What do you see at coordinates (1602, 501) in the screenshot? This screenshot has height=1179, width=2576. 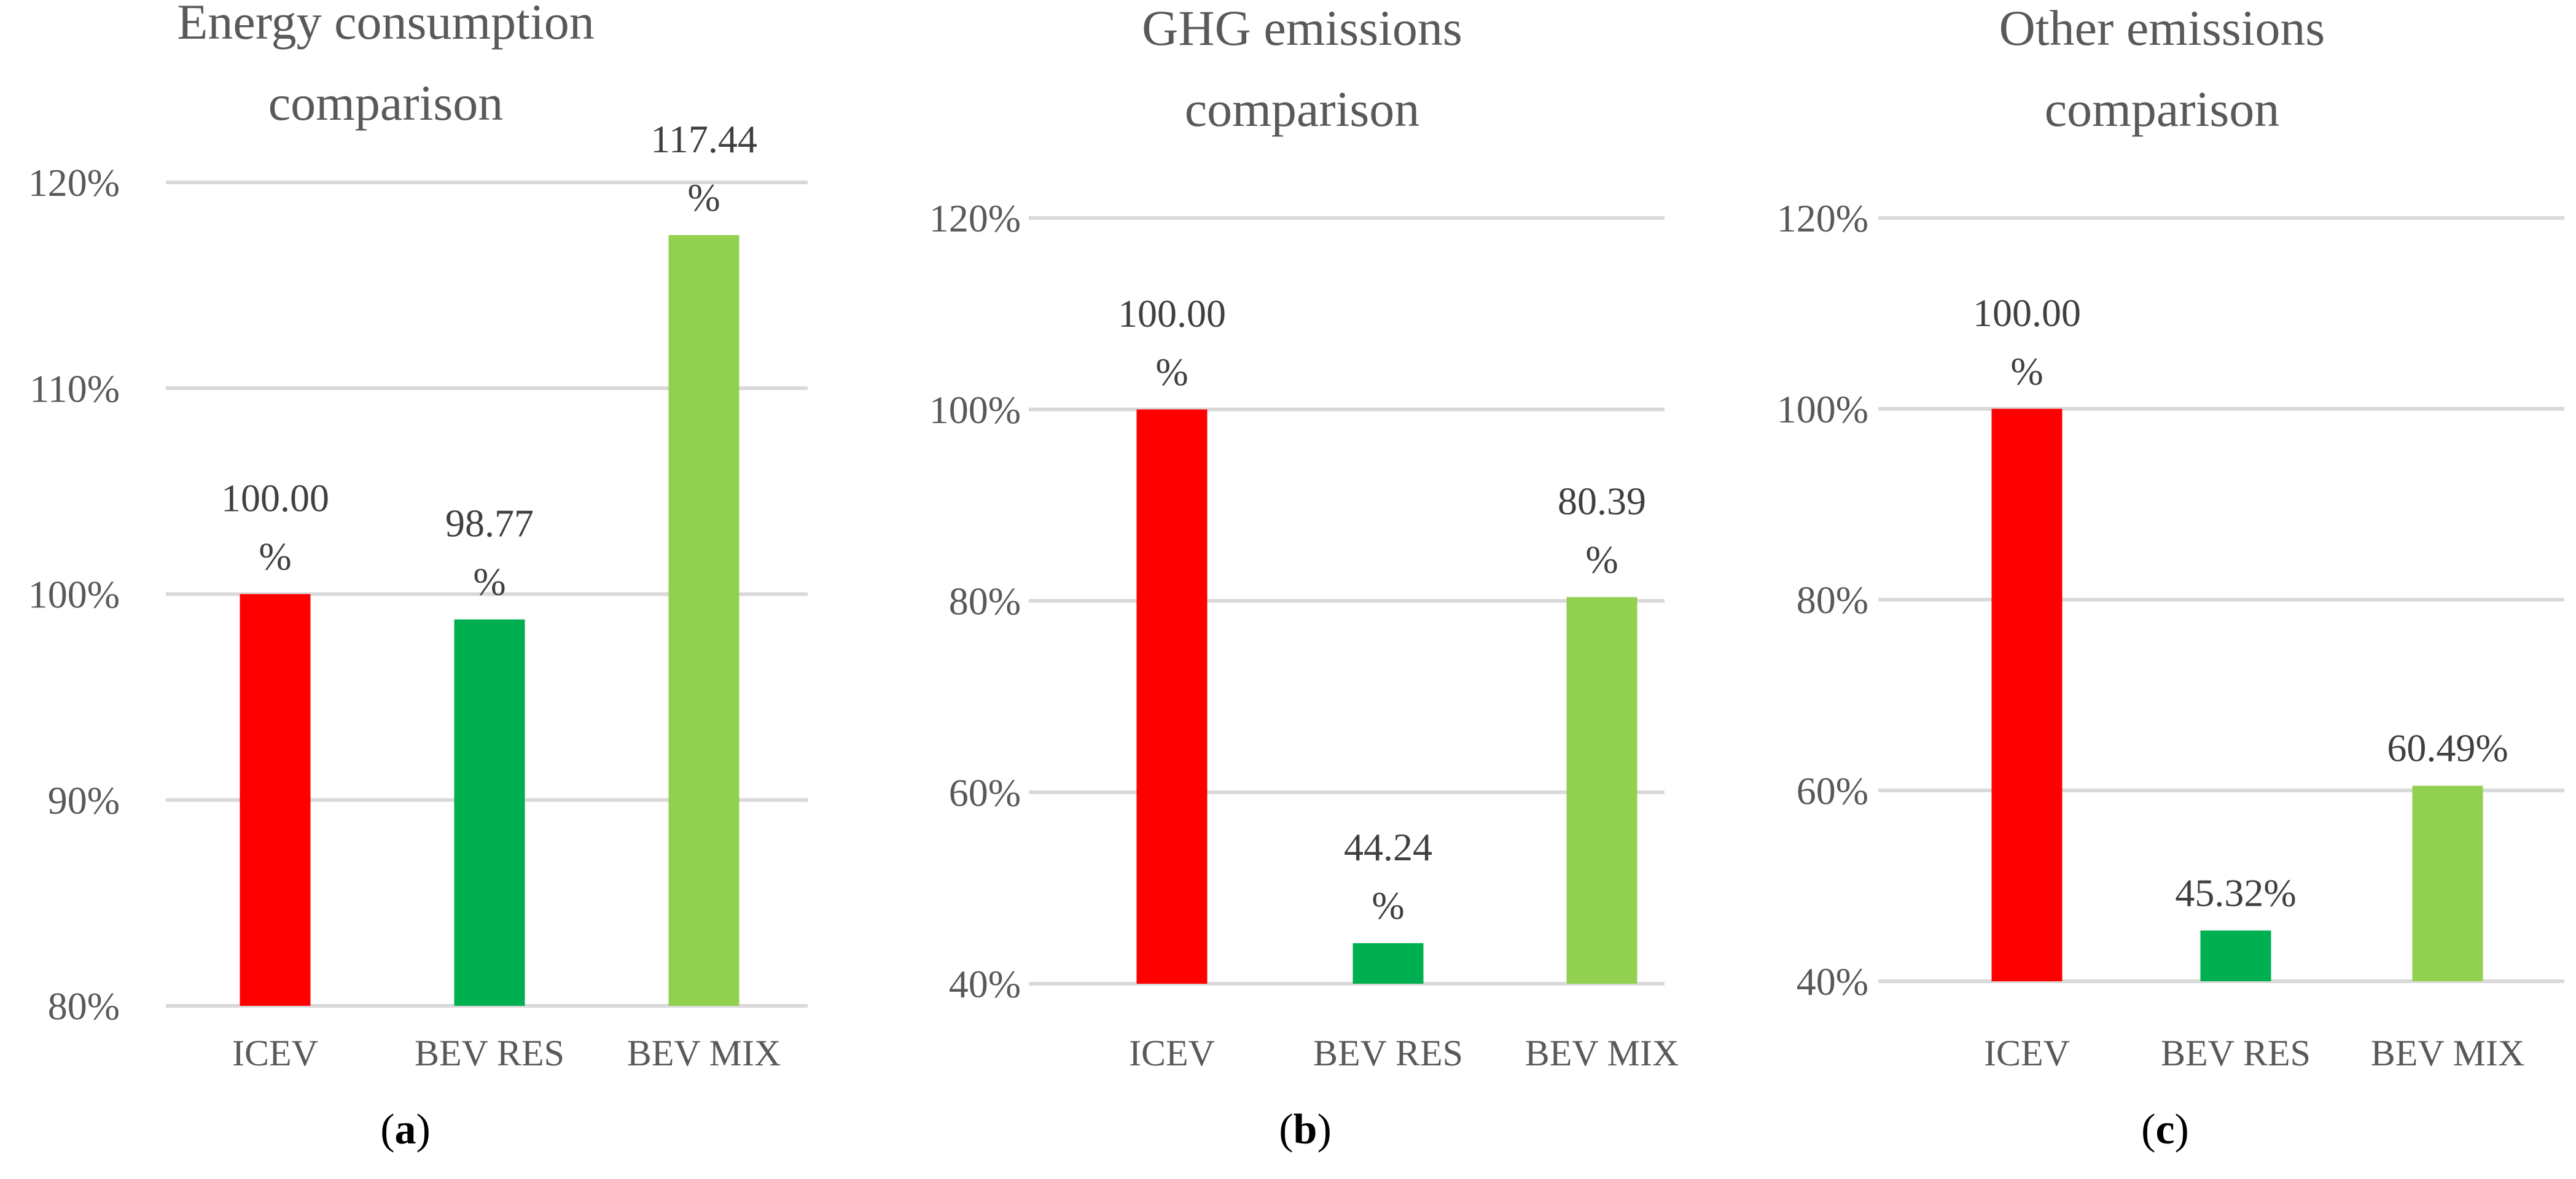 I see `data-label: 80.39` at bounding box center [1602, 501].